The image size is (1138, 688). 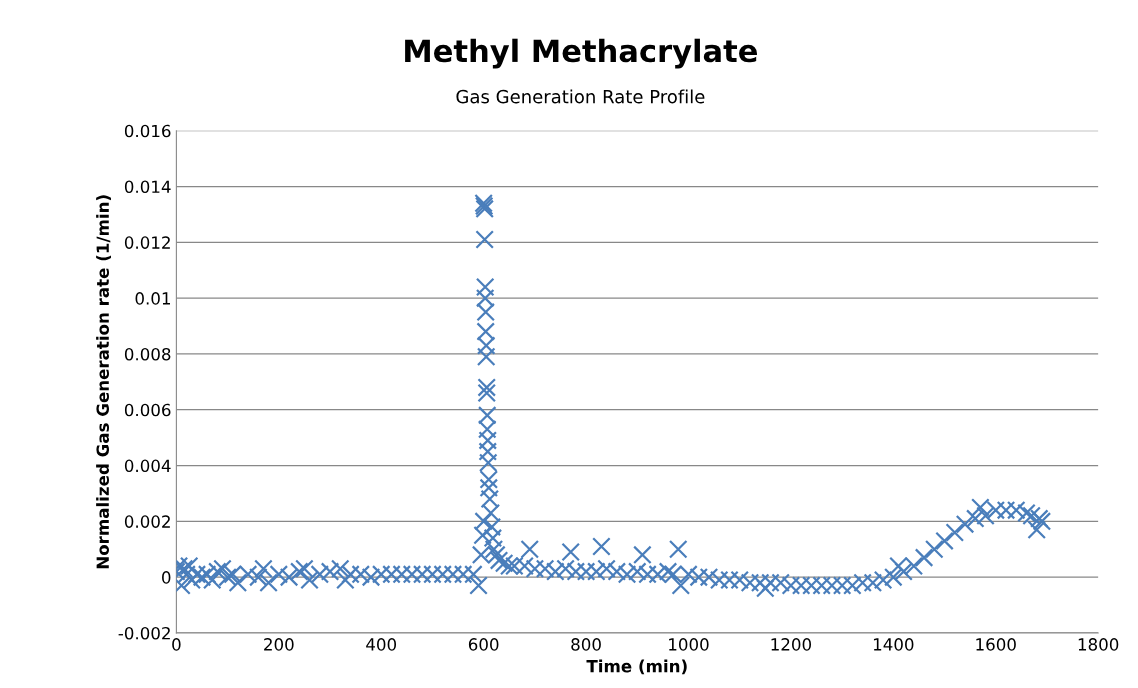 I want to click on x-tick-label: 400, so click(x=381, y=644).